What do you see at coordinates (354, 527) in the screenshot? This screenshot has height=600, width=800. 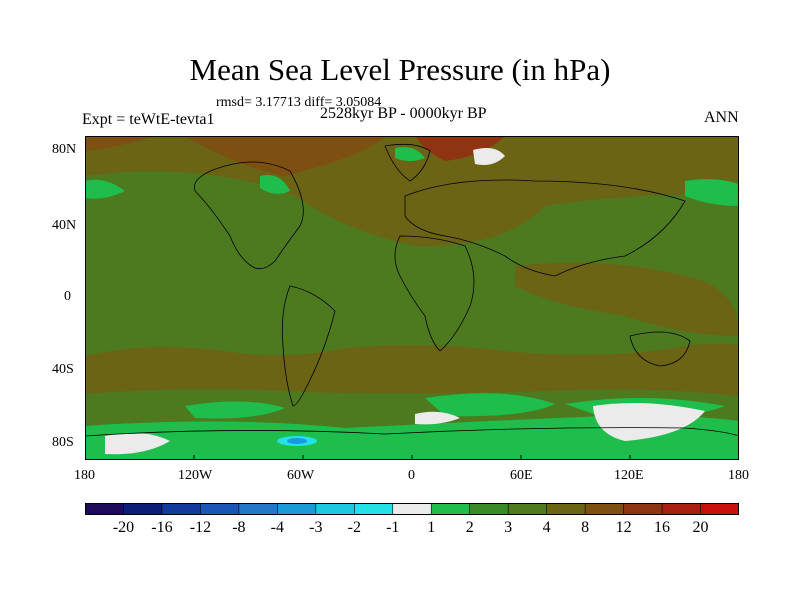 I see `colorbar-label: -2` at bounding box center [354, 527].